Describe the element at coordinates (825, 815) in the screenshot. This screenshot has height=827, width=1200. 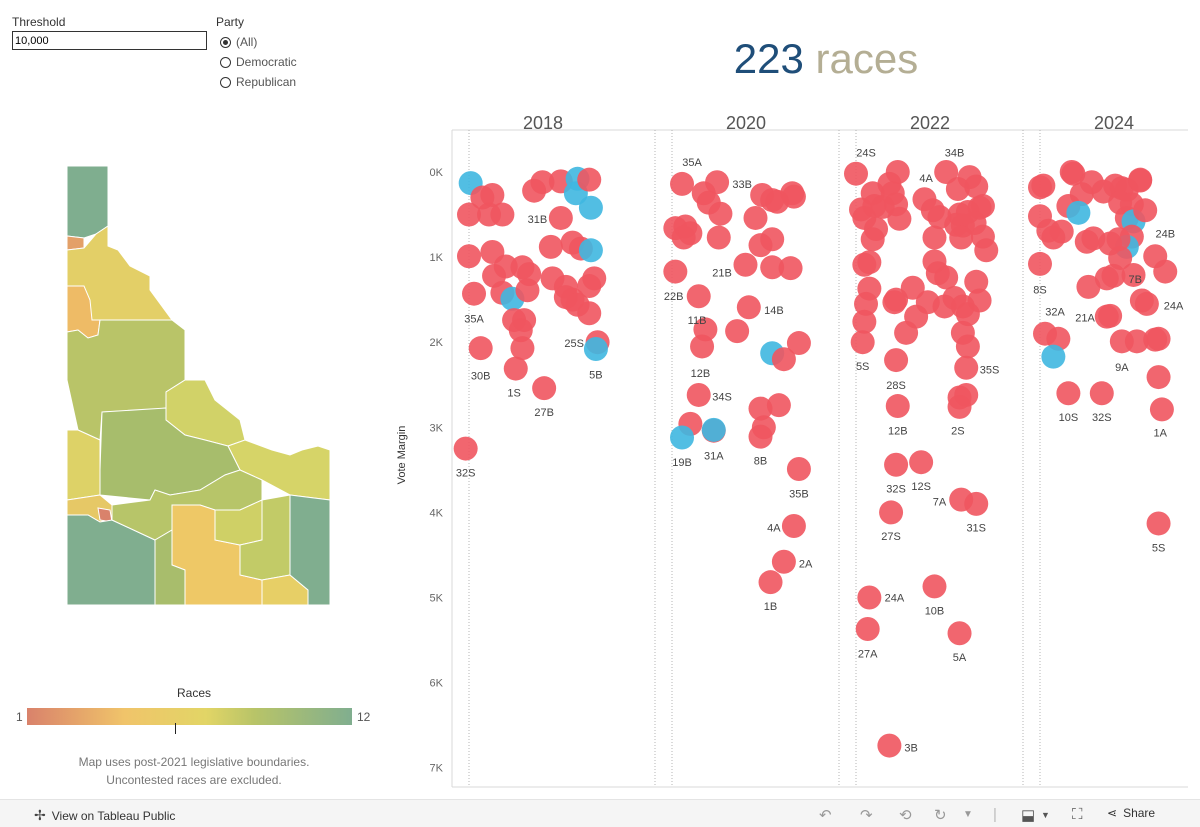
I see `undo-icon: ↶` at that location.